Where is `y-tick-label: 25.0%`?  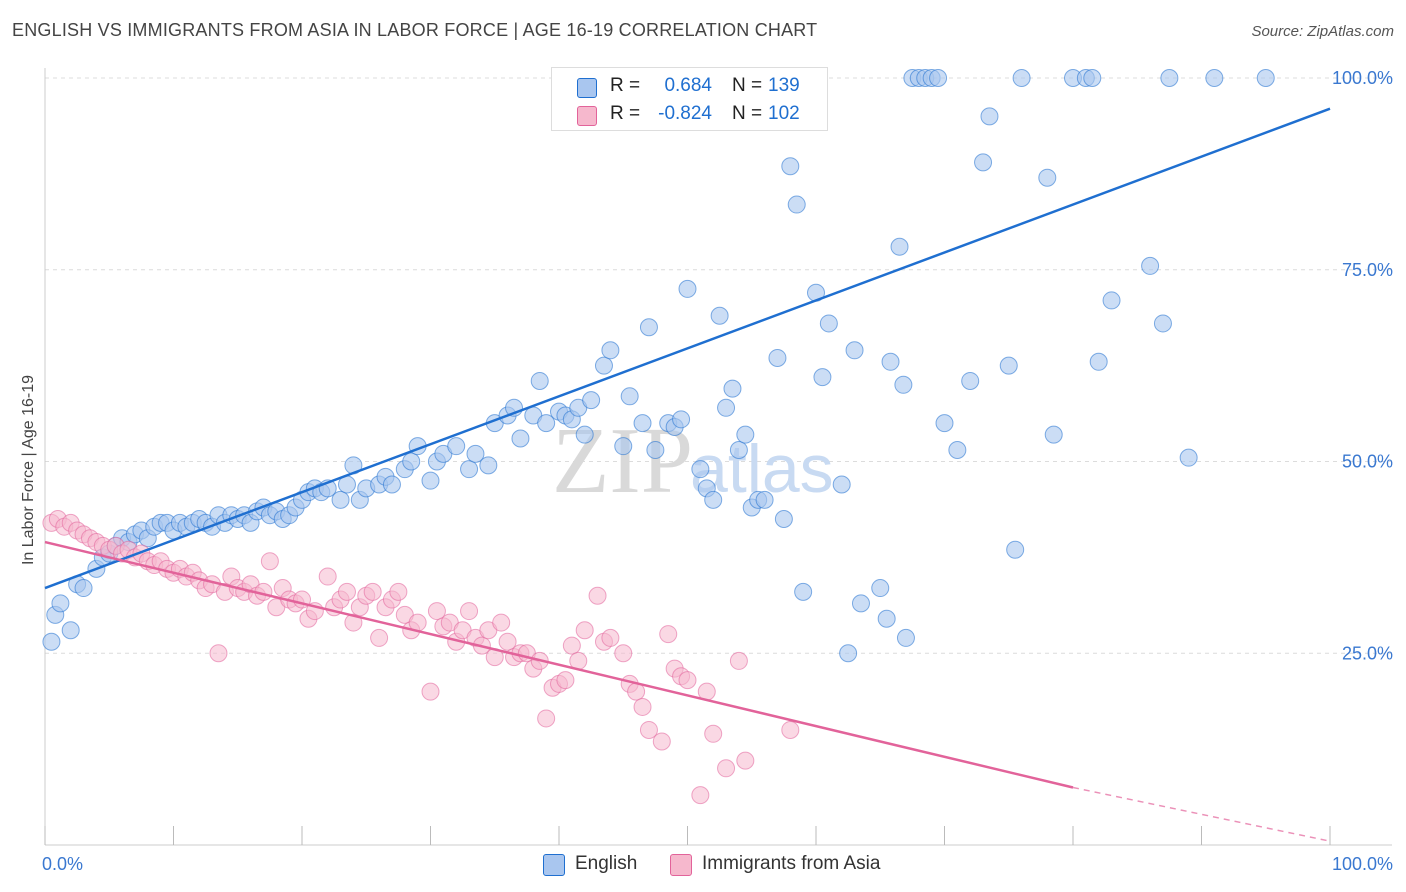
y-tick-label: 25.0% is located at coordinates (1367, 653).